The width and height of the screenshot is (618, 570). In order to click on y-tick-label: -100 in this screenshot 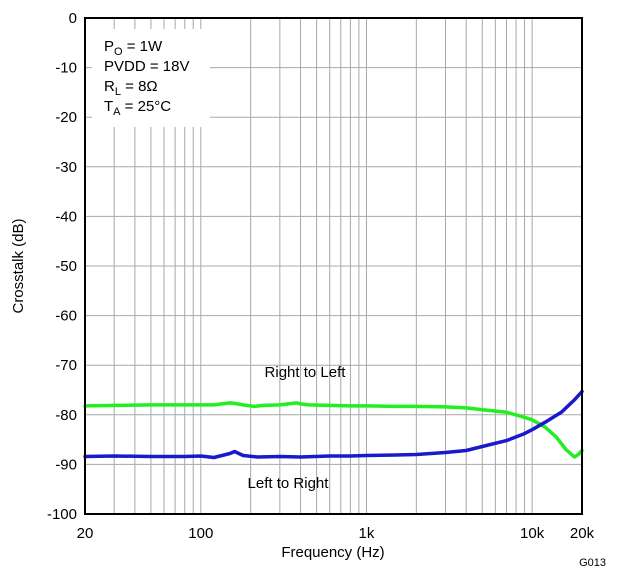, I will do `click(62, 514)`.